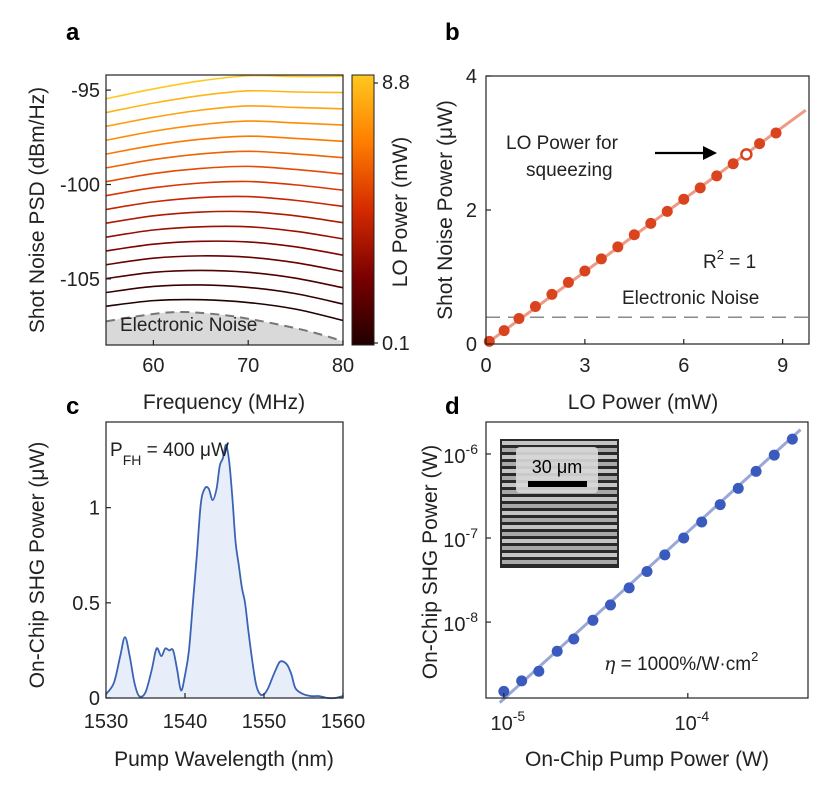  Describe the element at coordinates (610, 664) in the screenshot. I see `eta-symbol: η` at that location.